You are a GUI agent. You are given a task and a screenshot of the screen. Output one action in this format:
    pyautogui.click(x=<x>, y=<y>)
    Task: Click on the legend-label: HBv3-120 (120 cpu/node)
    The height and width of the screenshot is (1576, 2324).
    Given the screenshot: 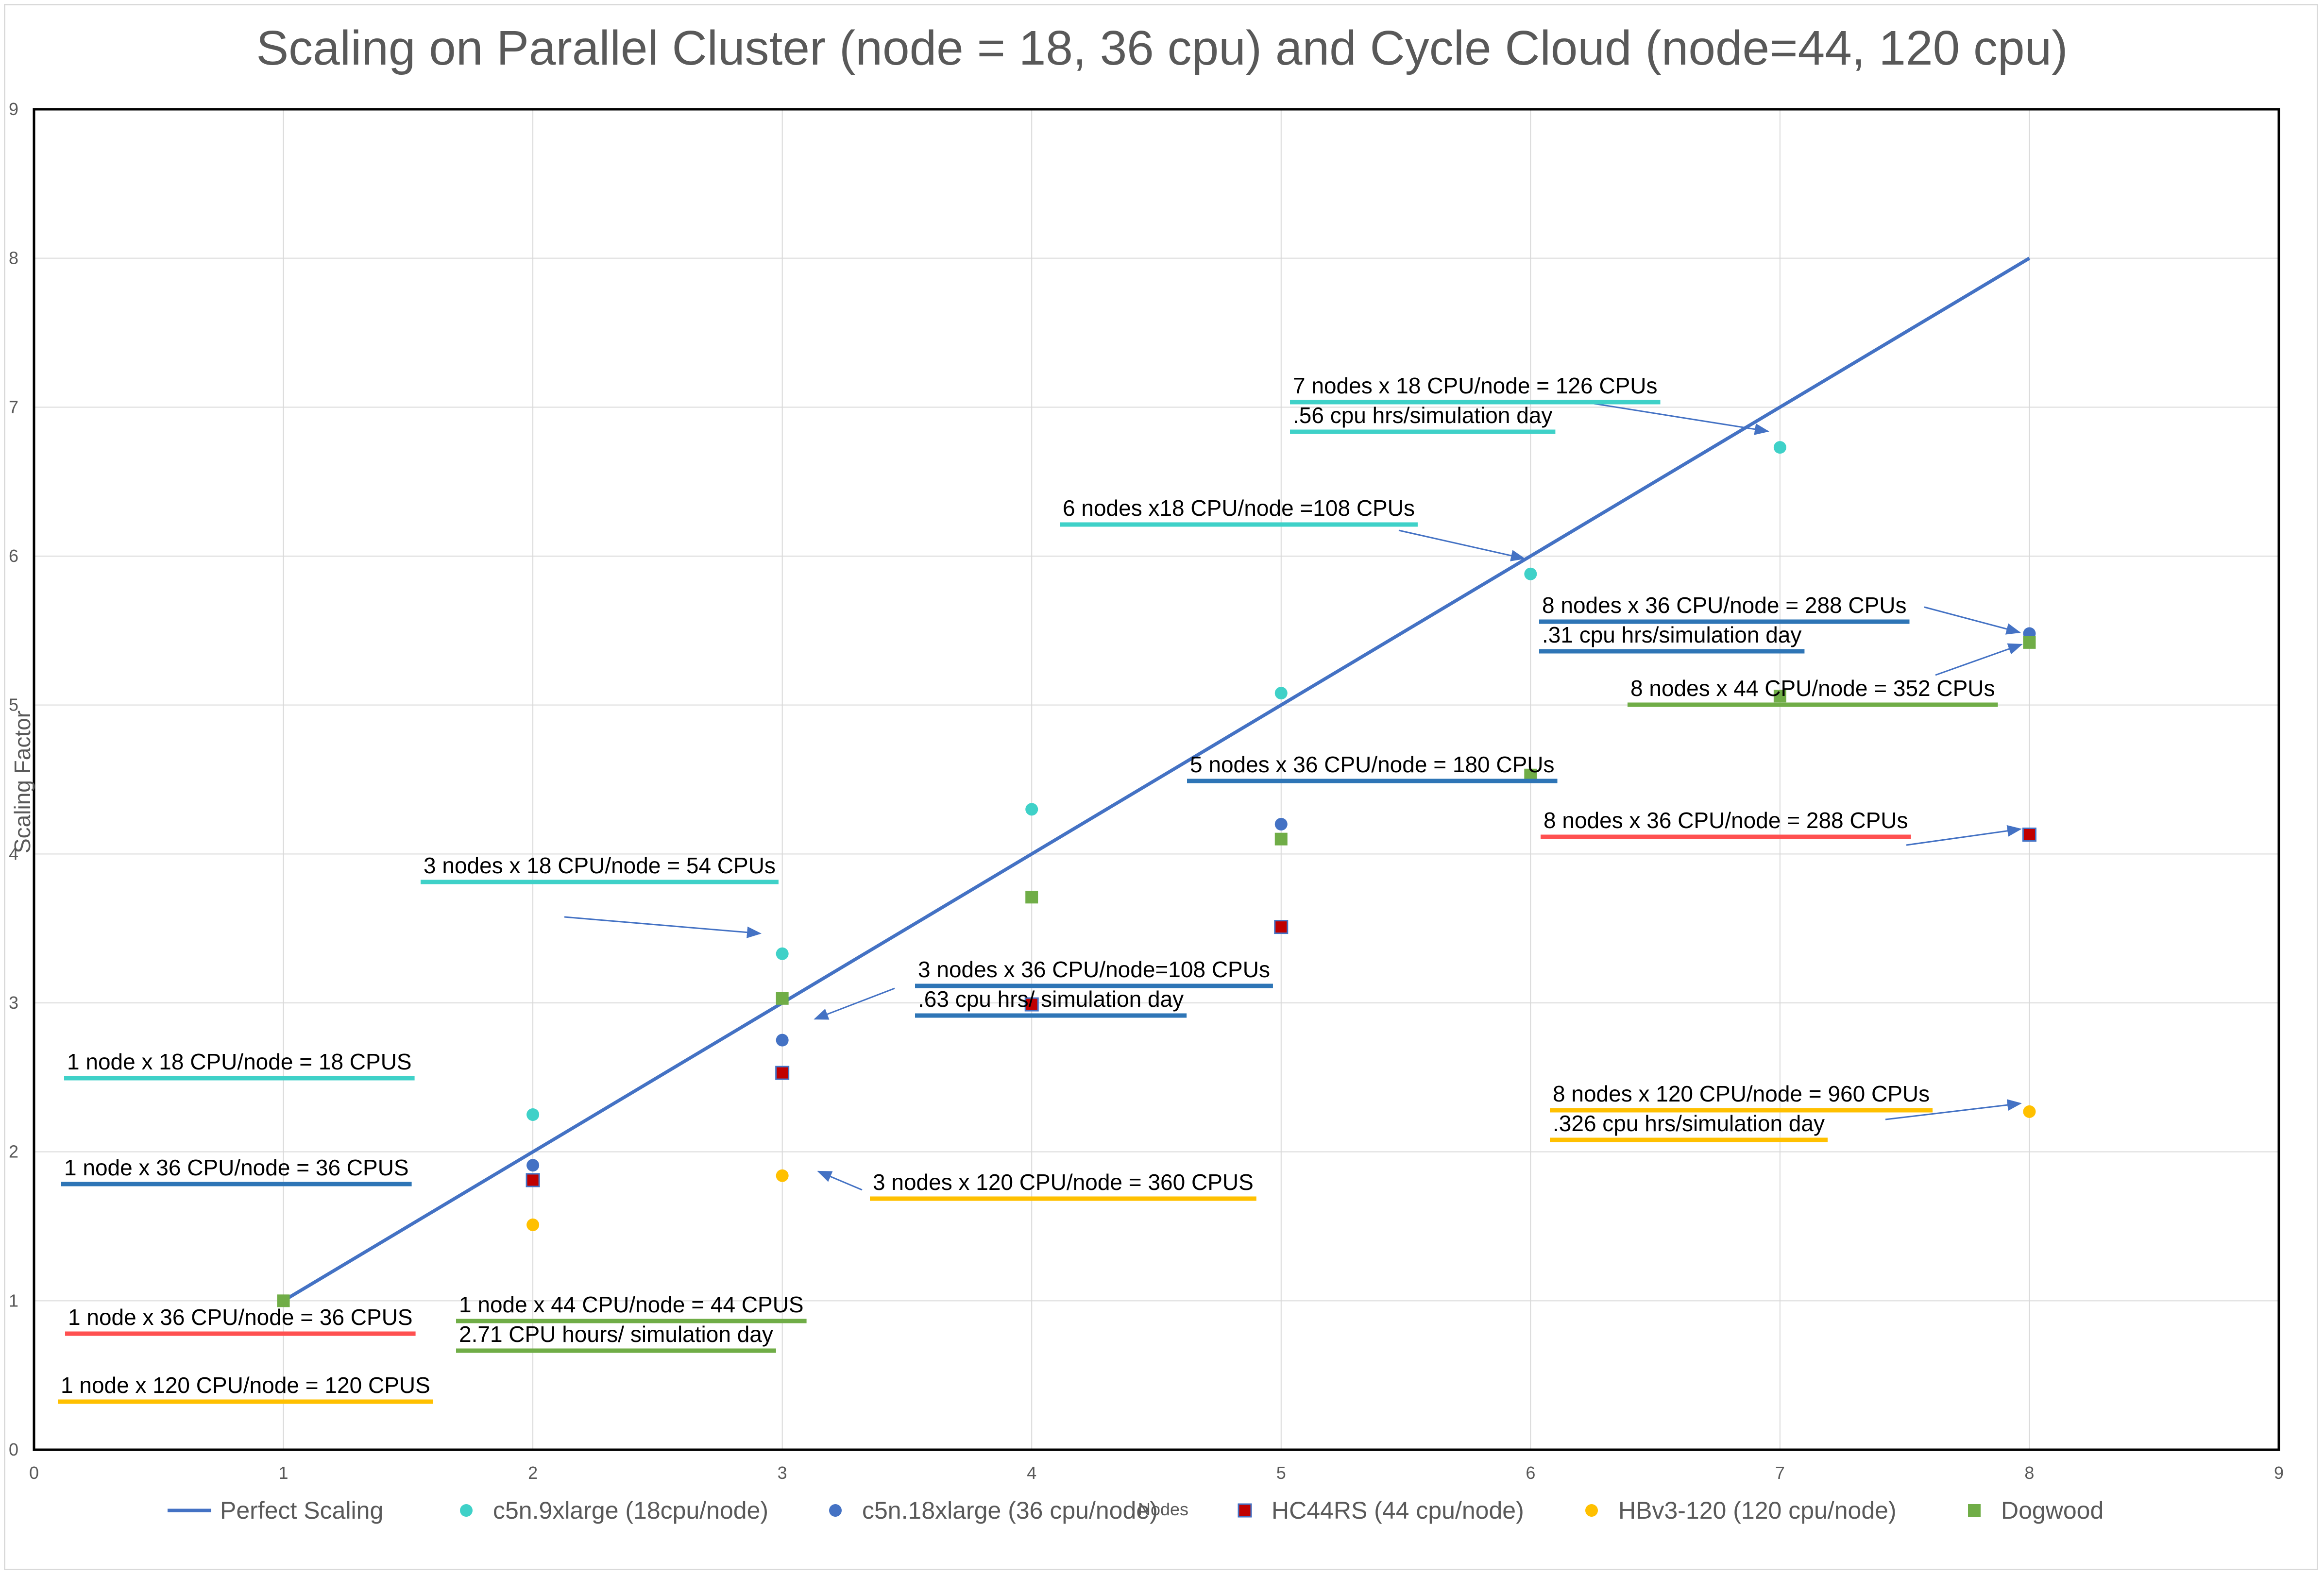 What is the action you would take?
    pyautogui.click(x=1757, y=1510)
    